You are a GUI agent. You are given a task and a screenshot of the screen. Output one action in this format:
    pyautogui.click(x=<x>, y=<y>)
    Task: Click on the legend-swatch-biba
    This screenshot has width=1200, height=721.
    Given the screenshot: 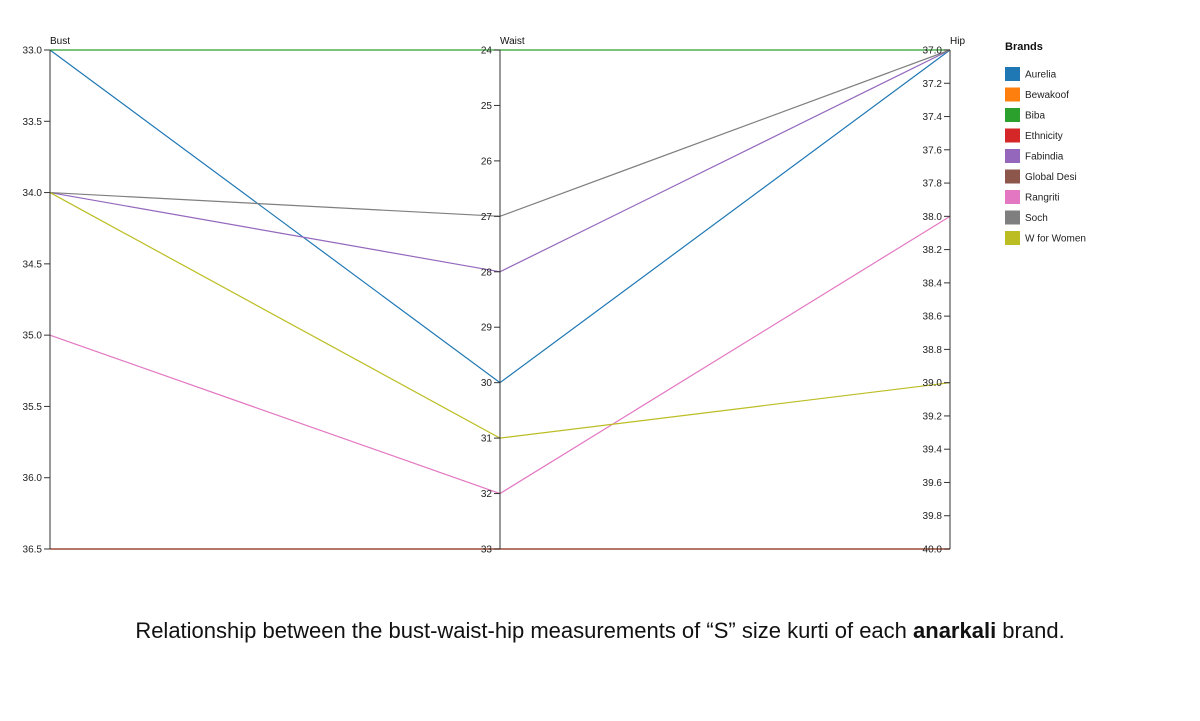 What is the action you would take?
    pyautogui.click(x=1012, y=115)
    